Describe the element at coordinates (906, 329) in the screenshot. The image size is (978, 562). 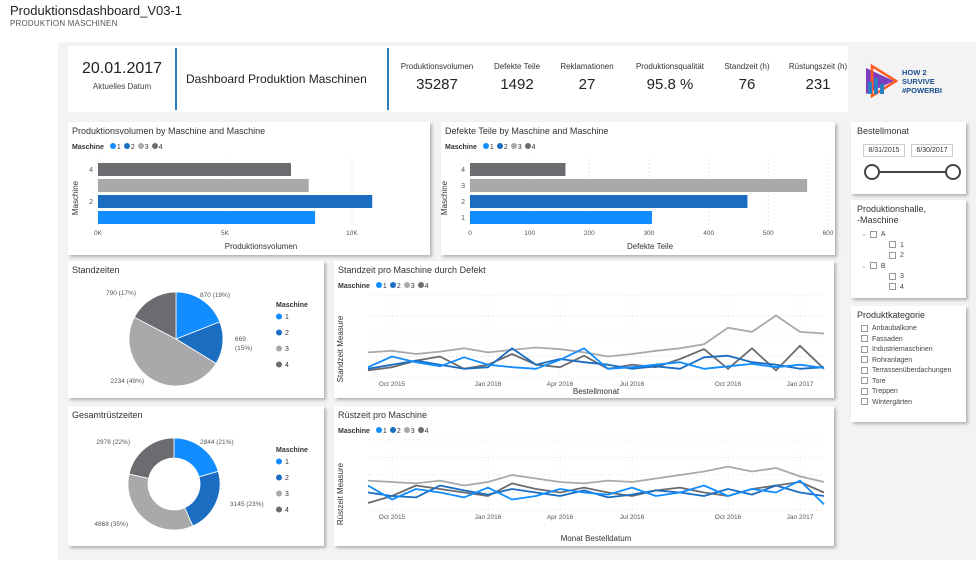
I see `category-item: Anbaubalkone` at that location.